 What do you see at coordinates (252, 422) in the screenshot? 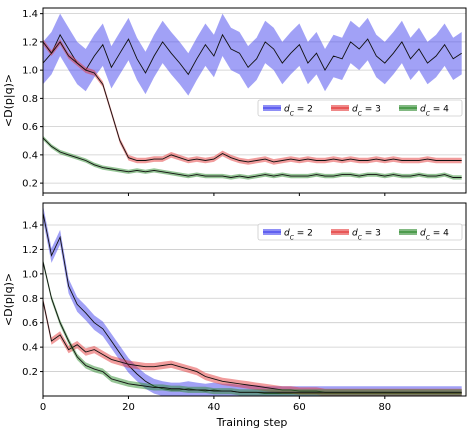
I see `x-axis-label: Training step` at bounding box center [252, 422].